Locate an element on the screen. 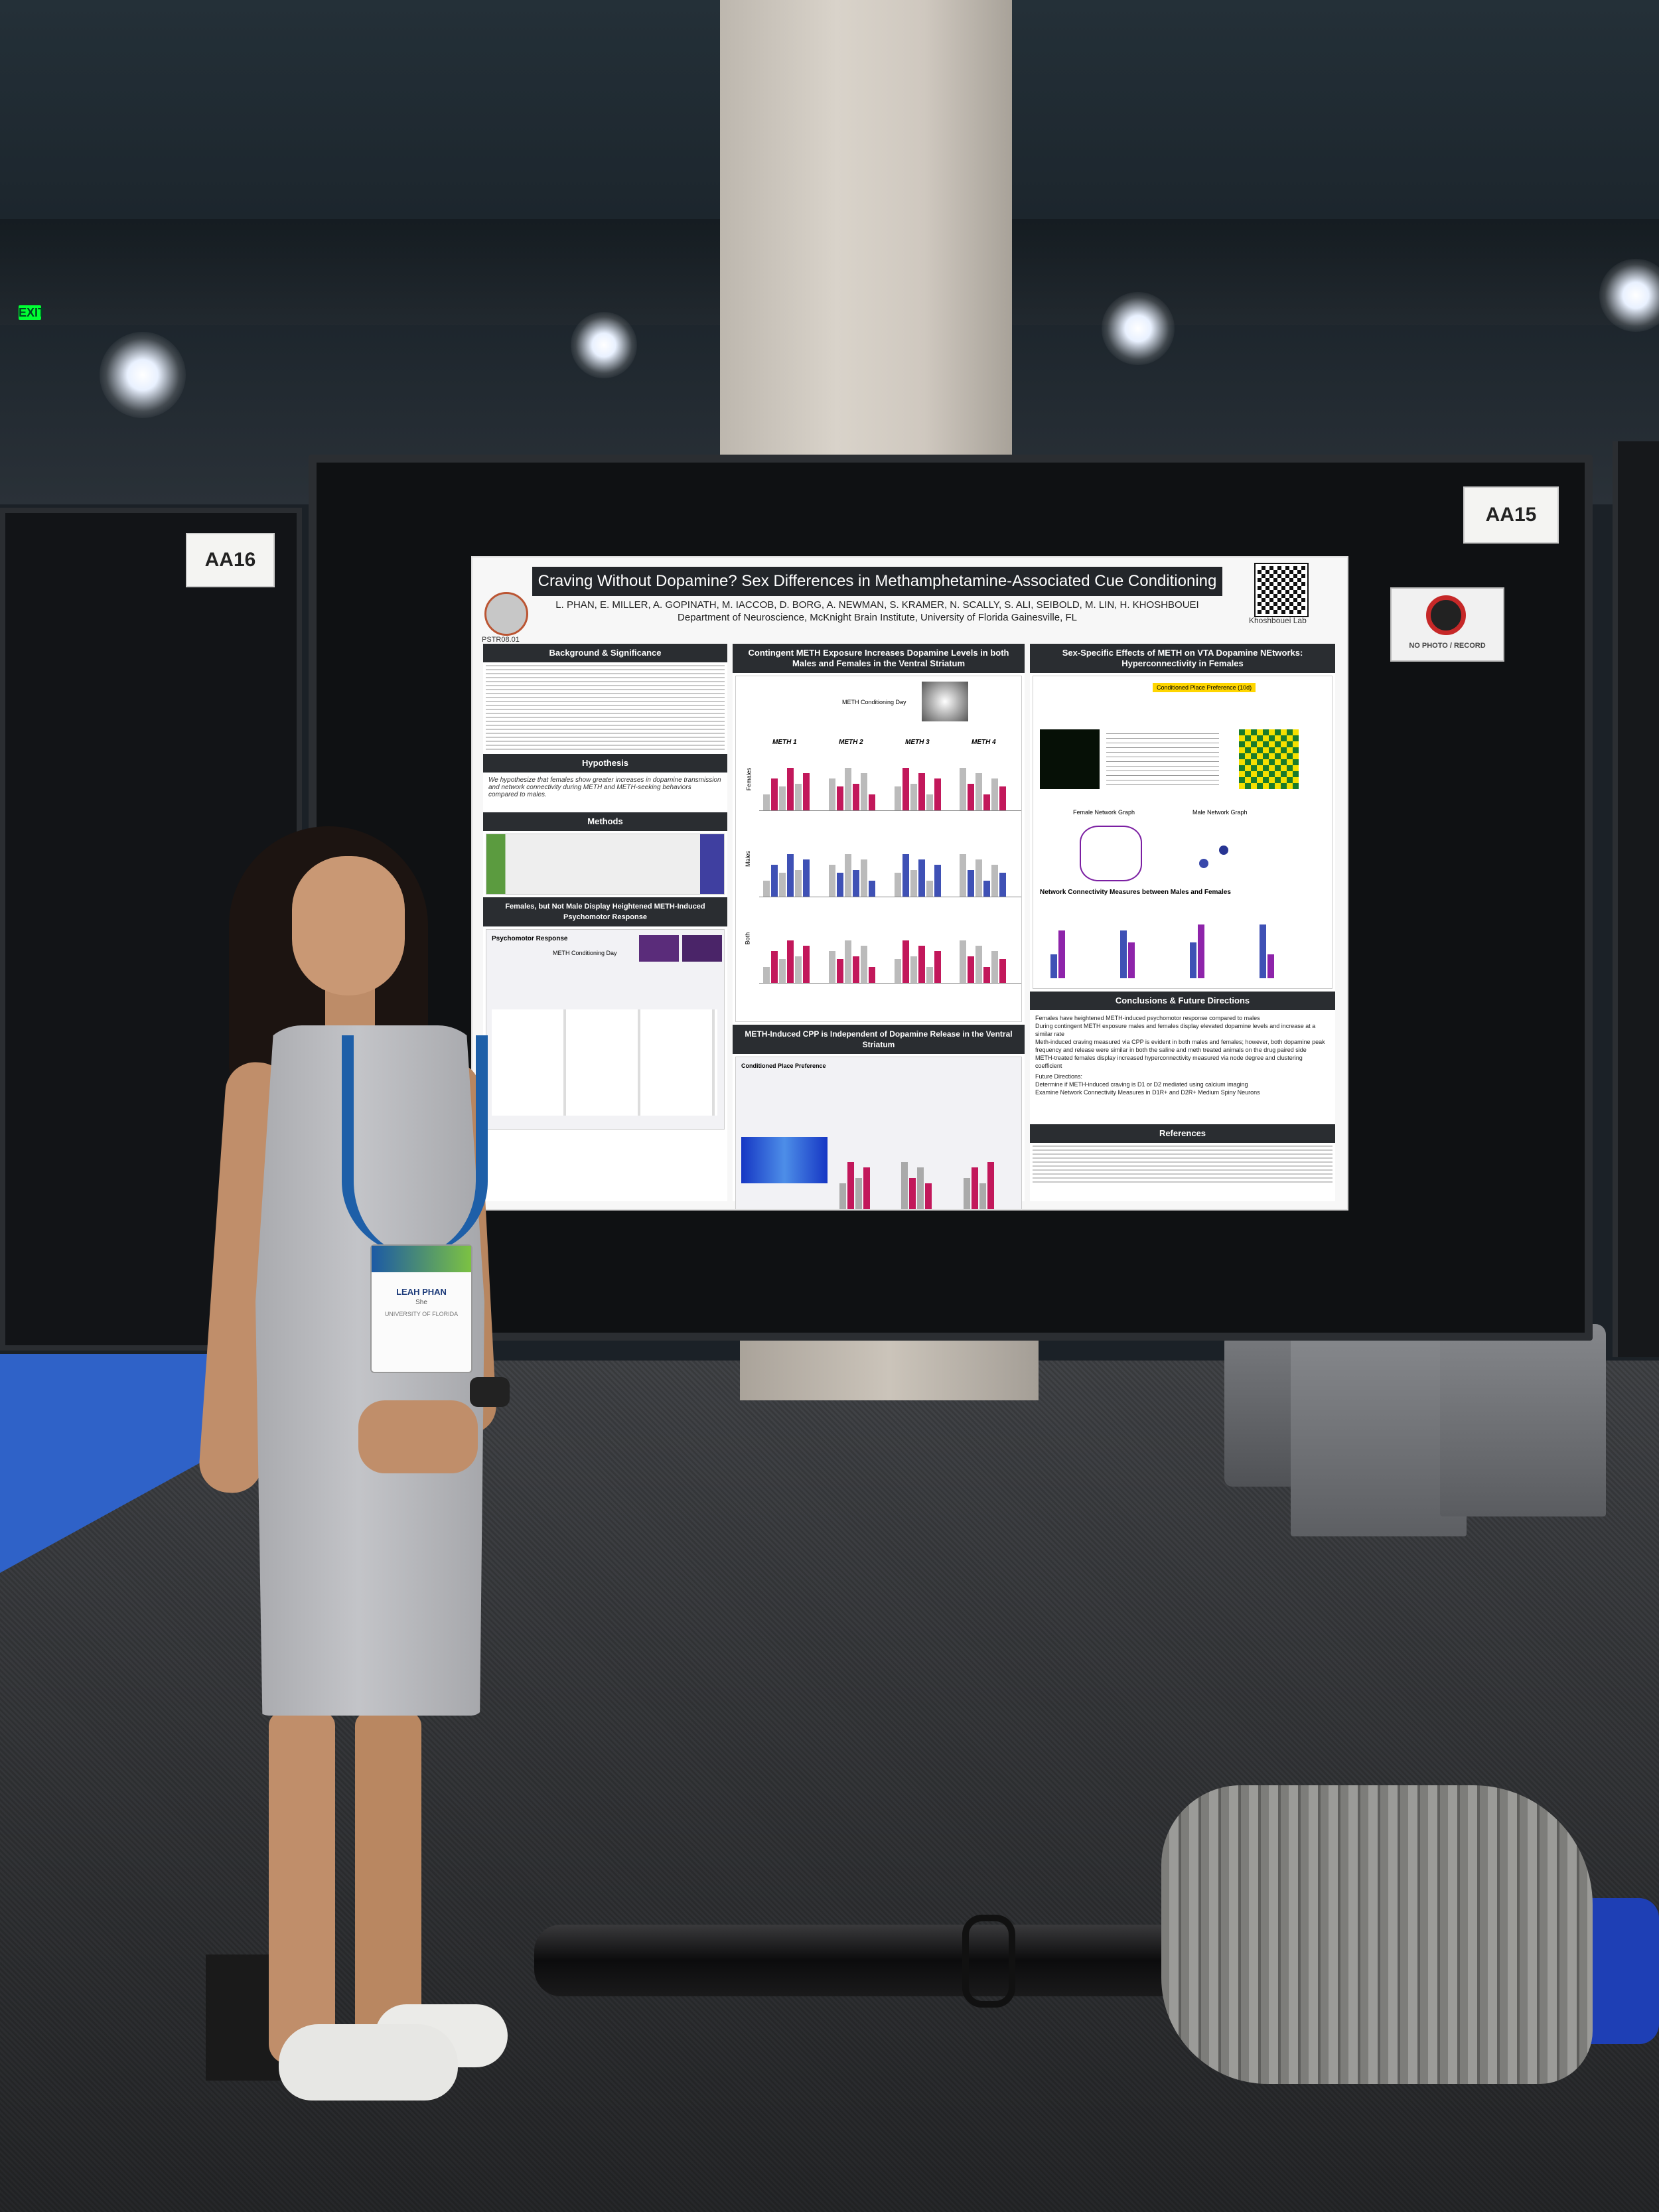  network-bar-group is located at coordinates (1185, 941).